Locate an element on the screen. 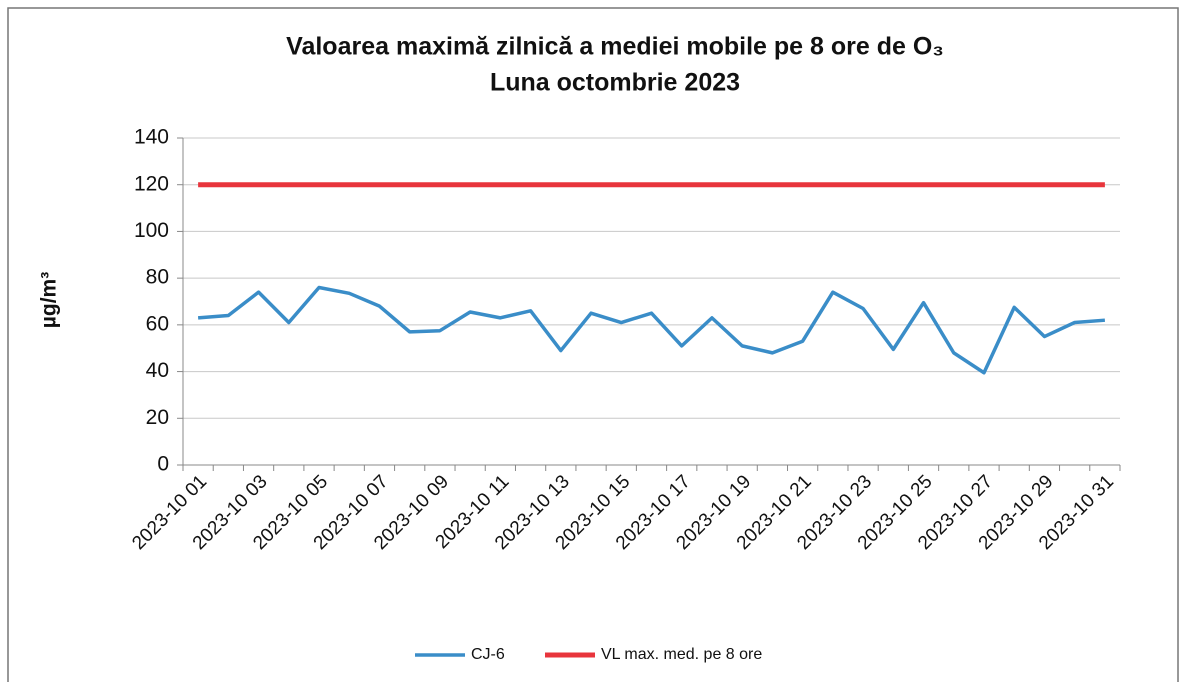  y-tick-label: 60 is located at coordinates (157, 323).